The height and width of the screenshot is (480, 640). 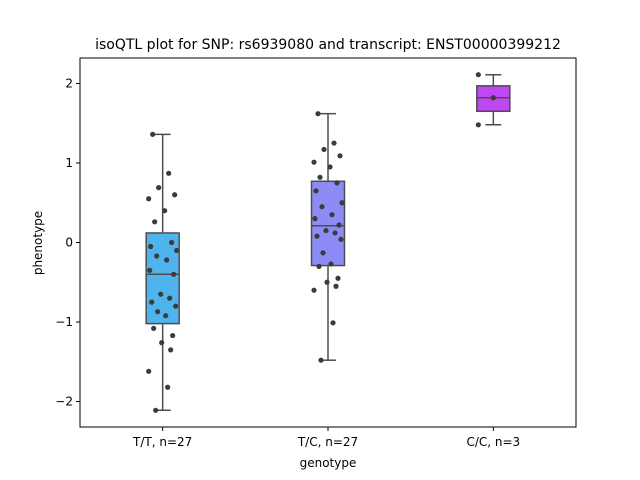 I want to click on y-tick-label: 1, so click(x=69, y=163).